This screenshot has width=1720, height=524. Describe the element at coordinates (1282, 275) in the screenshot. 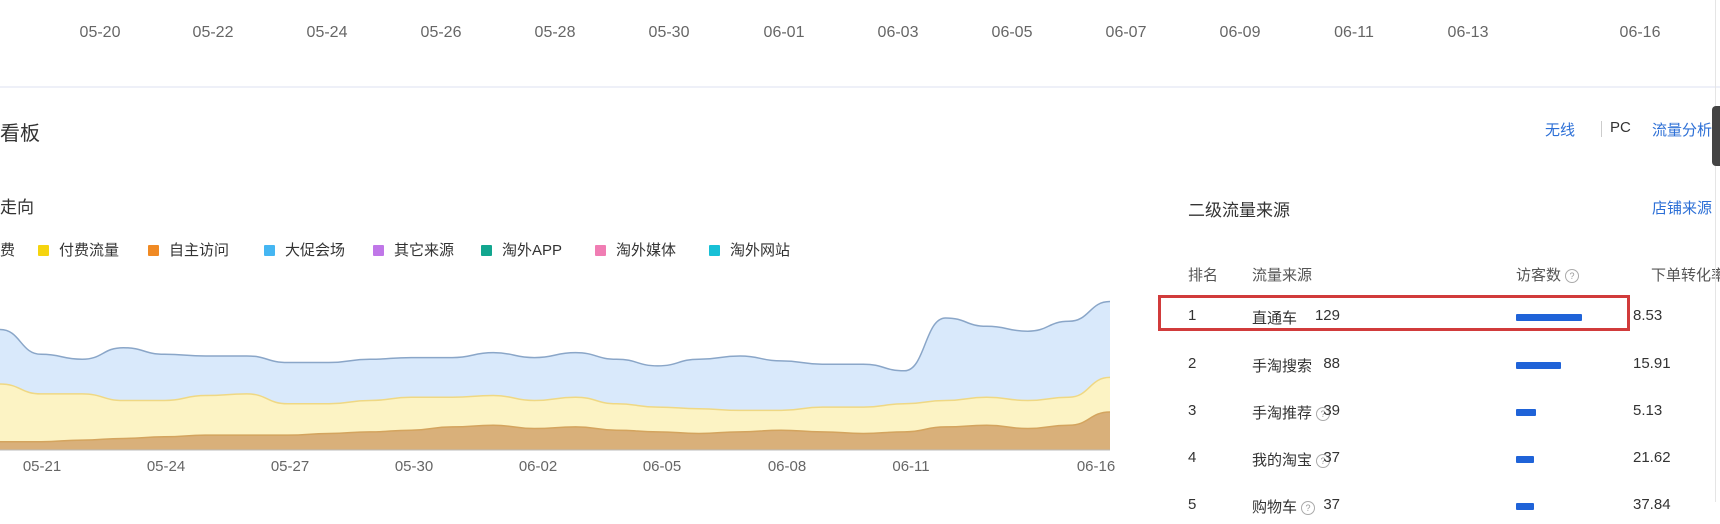

I see `column-source: 流量来源` at that location.